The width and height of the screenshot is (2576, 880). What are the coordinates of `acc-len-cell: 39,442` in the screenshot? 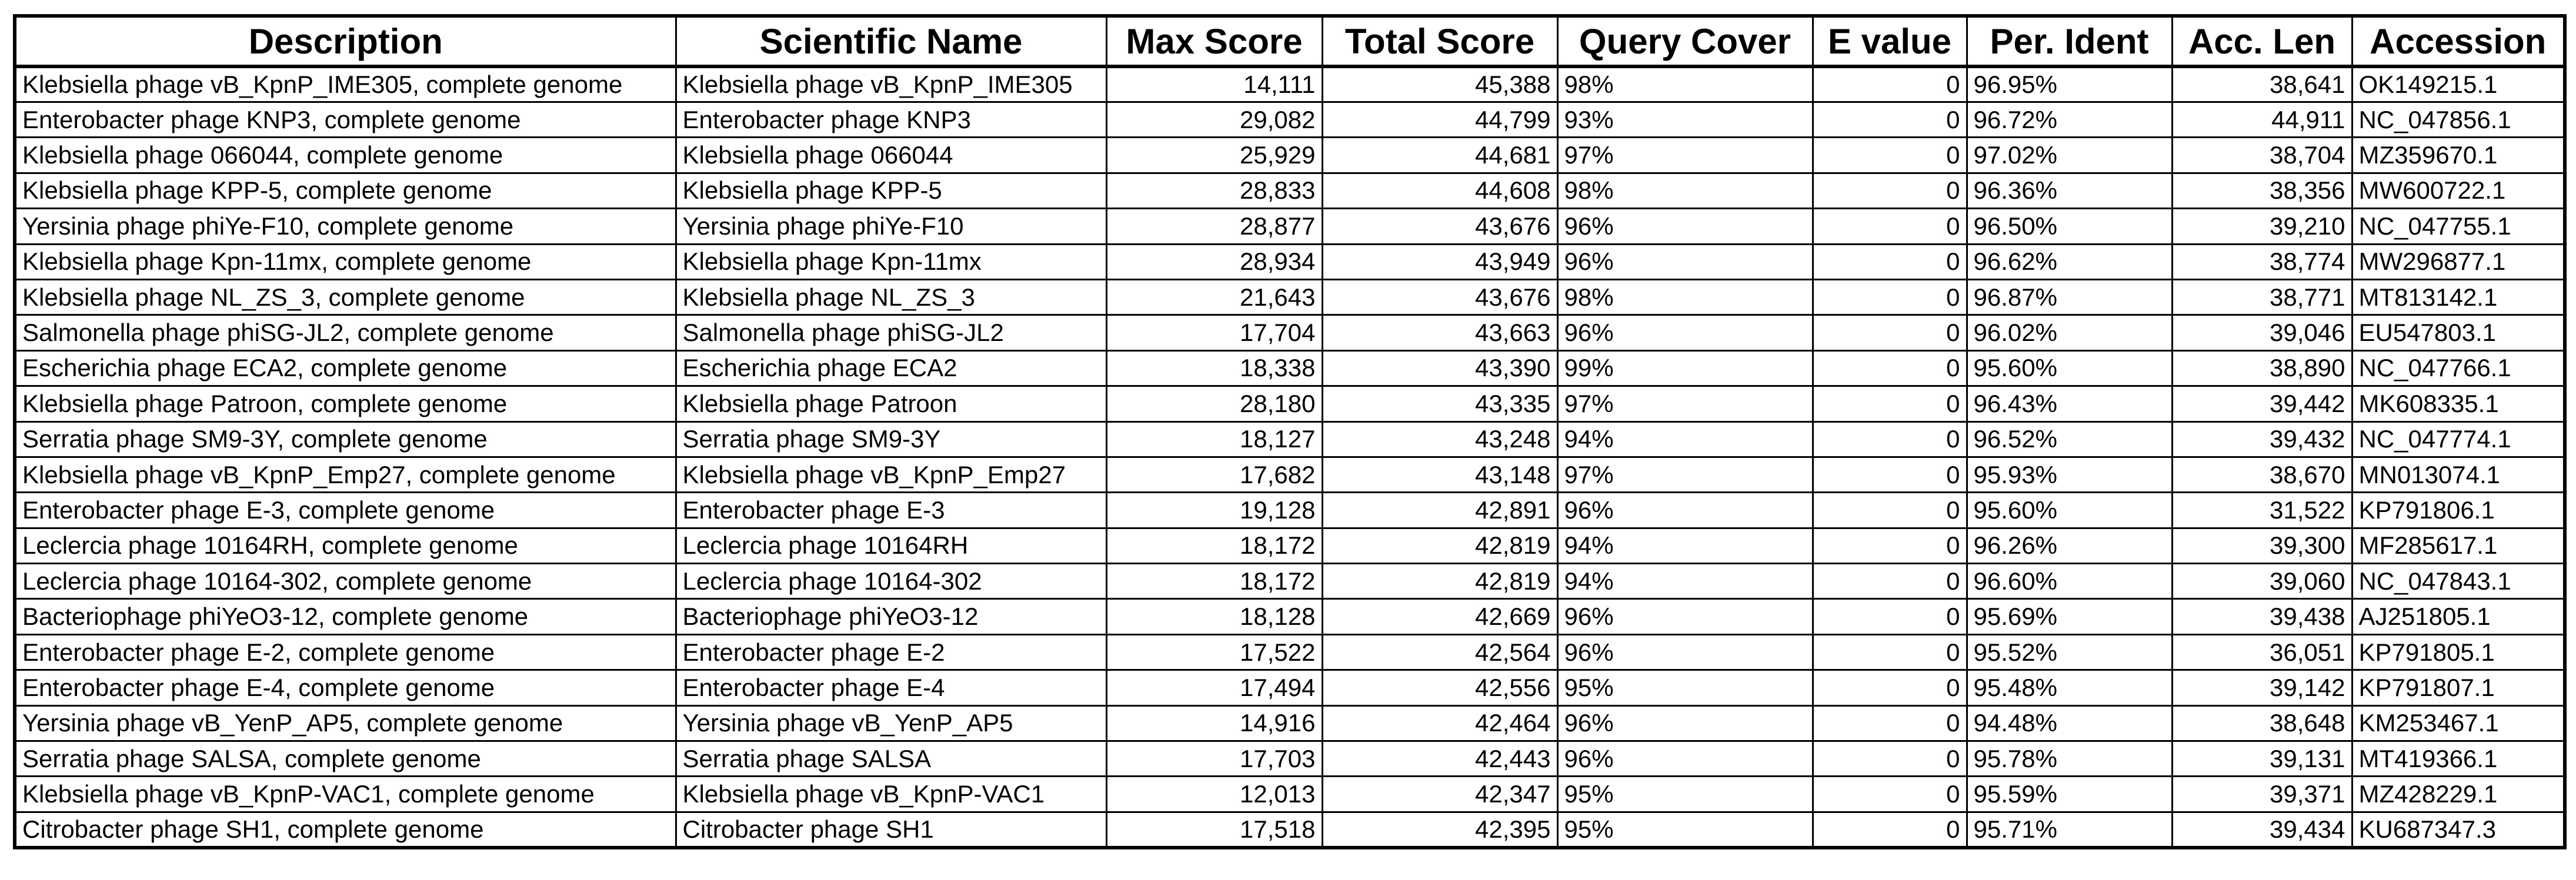 It's located at (2262, 404).